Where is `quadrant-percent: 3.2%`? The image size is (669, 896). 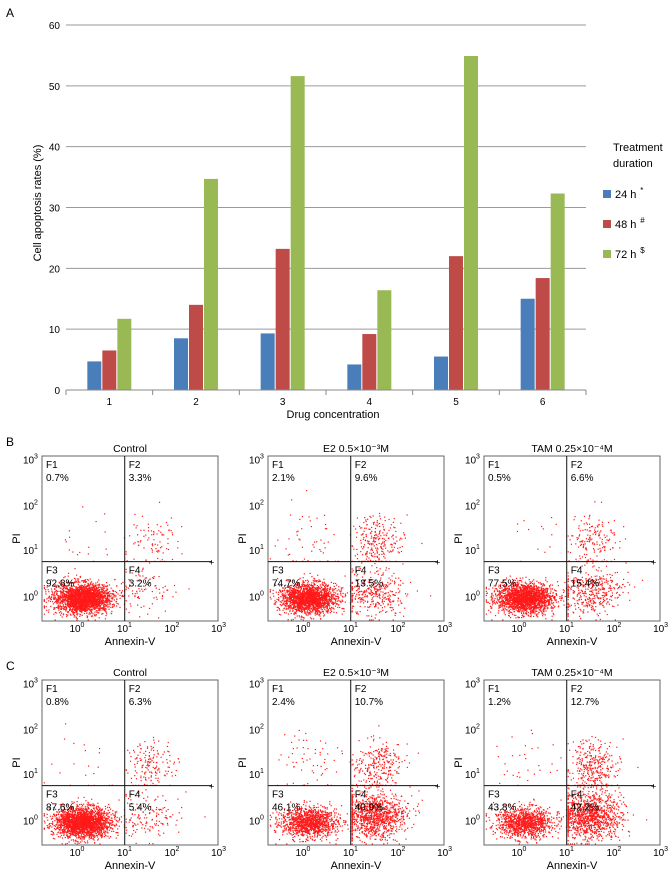 quadrant-percent: 3.2% is located at coordinates (140, 584).